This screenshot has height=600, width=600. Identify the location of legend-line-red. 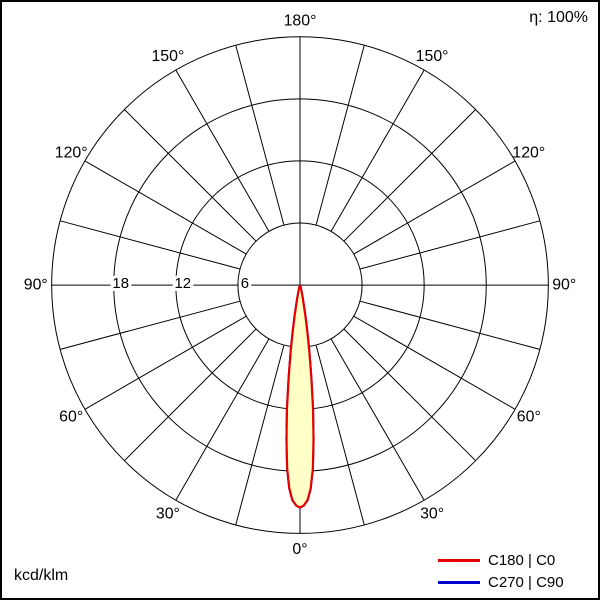
(459, 560).